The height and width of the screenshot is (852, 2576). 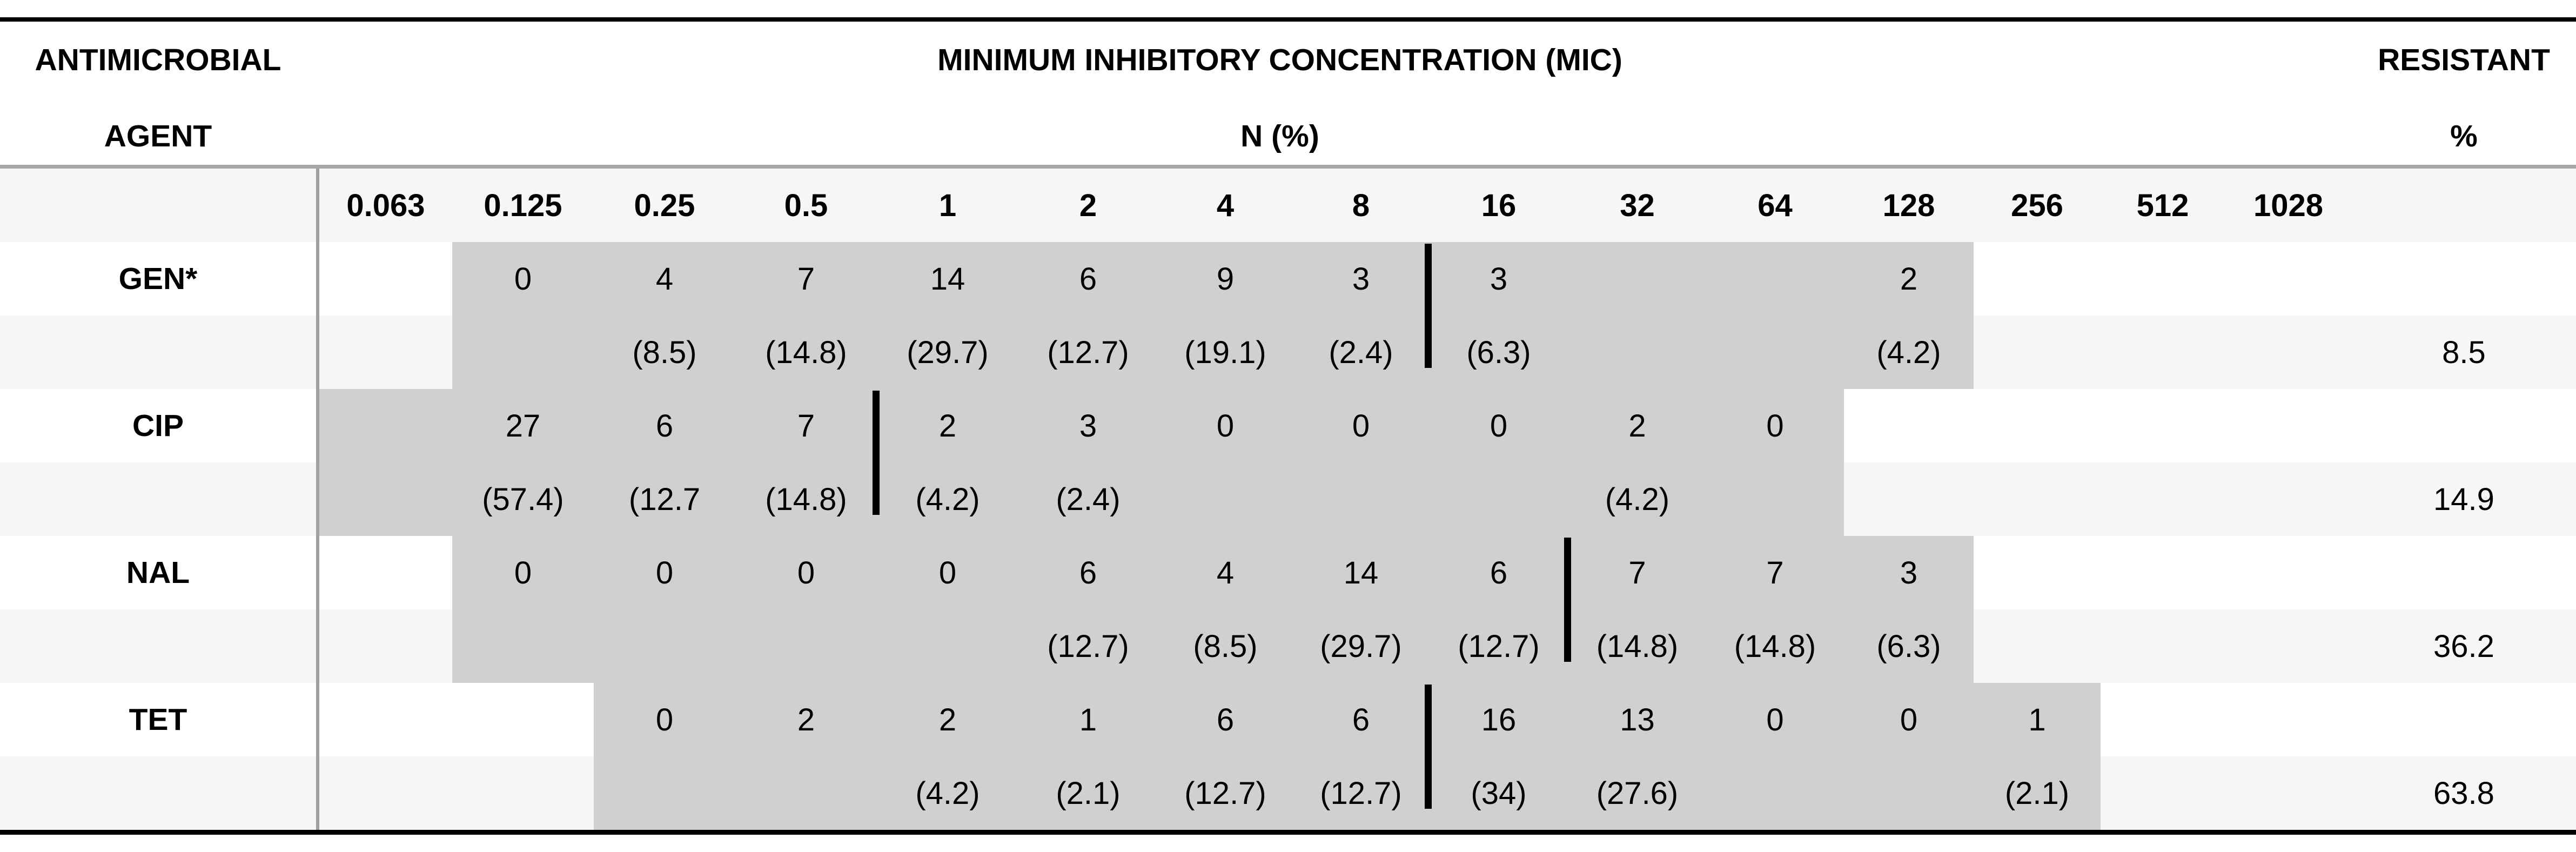 What do you see at coordinates (1496, 746) in the screenshot?
I see `n-cell: 16` at bounding box center [1496, 746].